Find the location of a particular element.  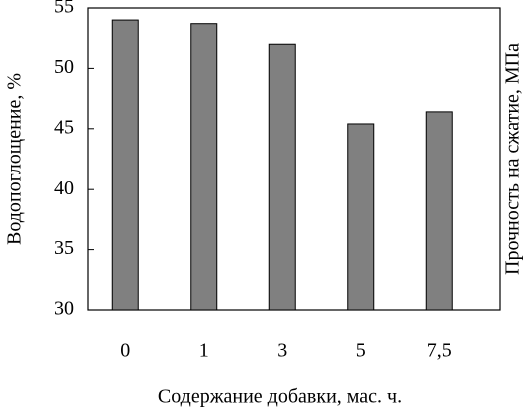

x-tick-label: 0 is located at coordinates (125, 351).